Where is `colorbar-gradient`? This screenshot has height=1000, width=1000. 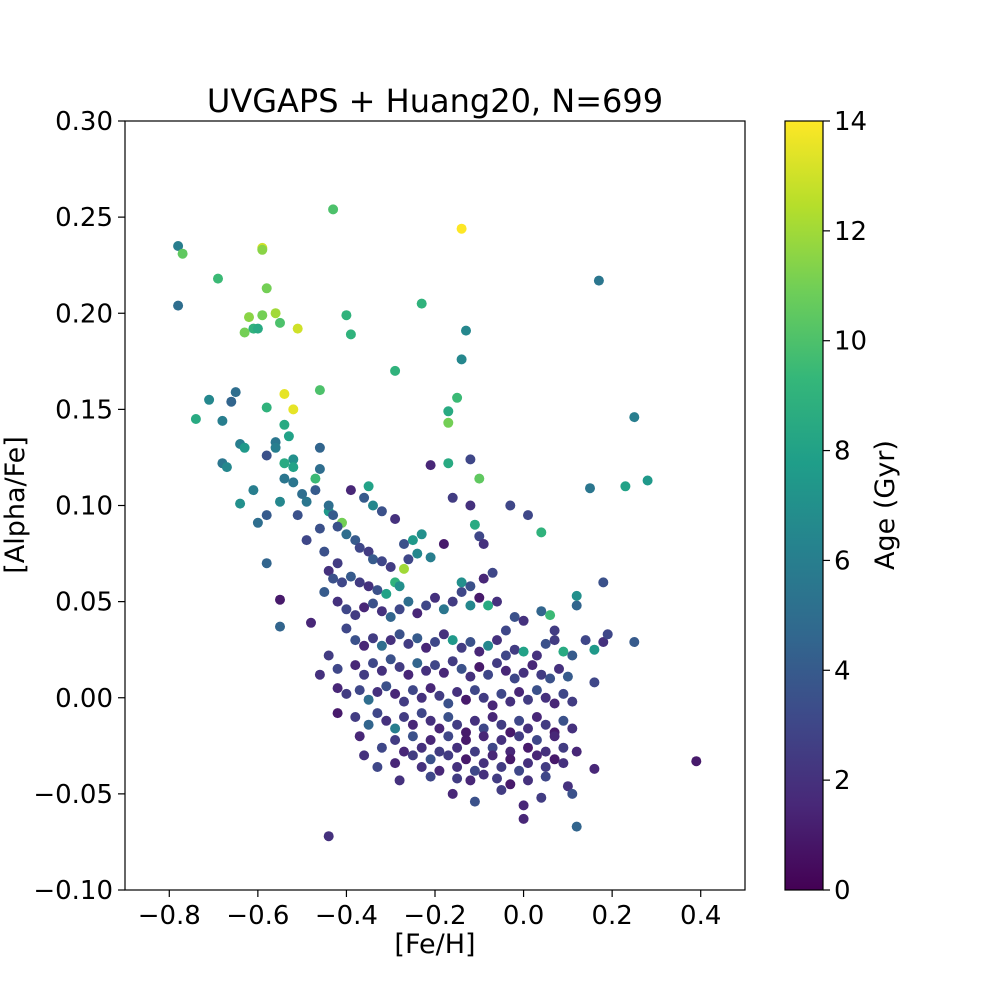 colorbar-gradient is located at coordinates (804, 505).